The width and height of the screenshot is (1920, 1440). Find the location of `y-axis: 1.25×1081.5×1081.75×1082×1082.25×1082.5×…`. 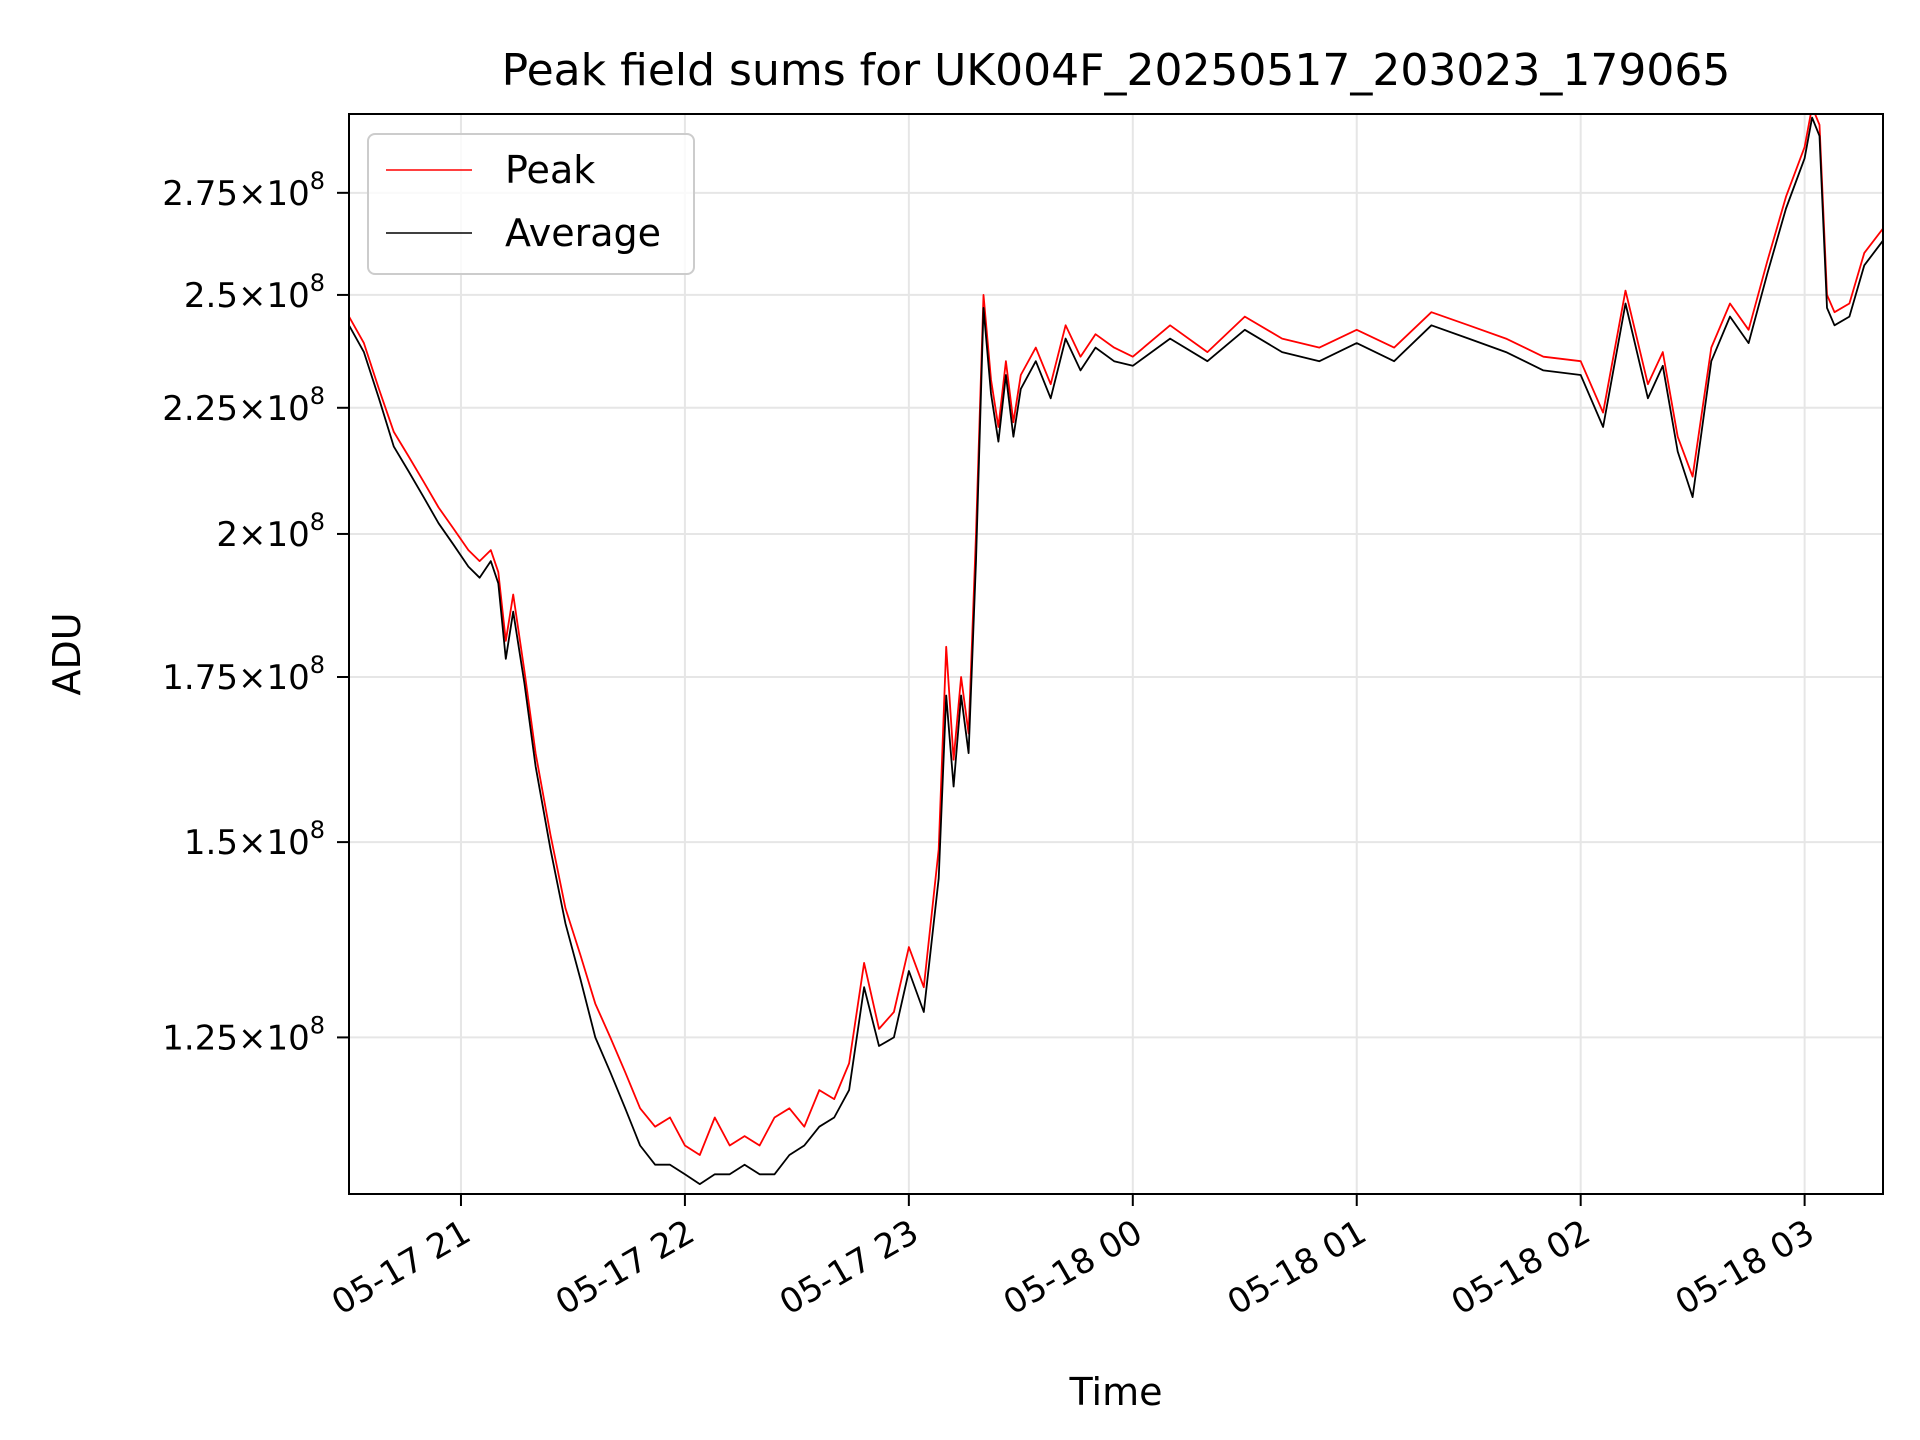

y-axis: 1.25×1081.5×1081.75×1082×1082.25×1082.5×… is located at coordinates (255, 612).